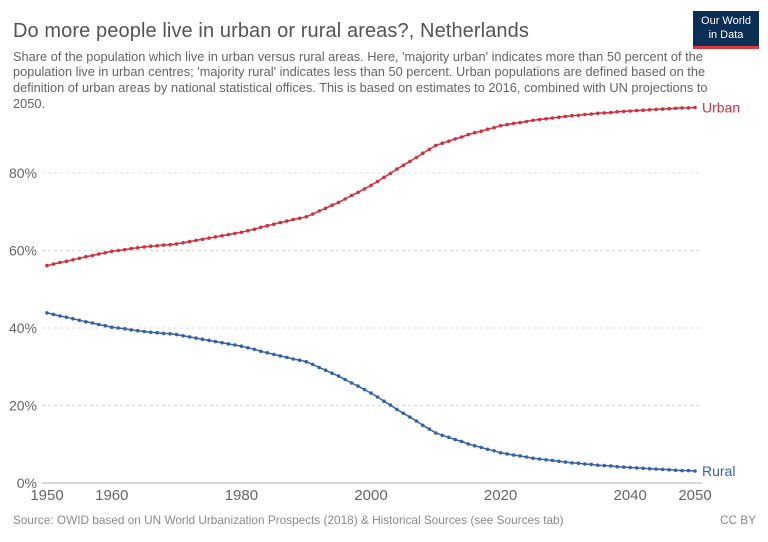  What do you see at coordinates (721, 108) in the screenshot?
I see `urban-series-label: Urban` at bounding box center [721, 108].